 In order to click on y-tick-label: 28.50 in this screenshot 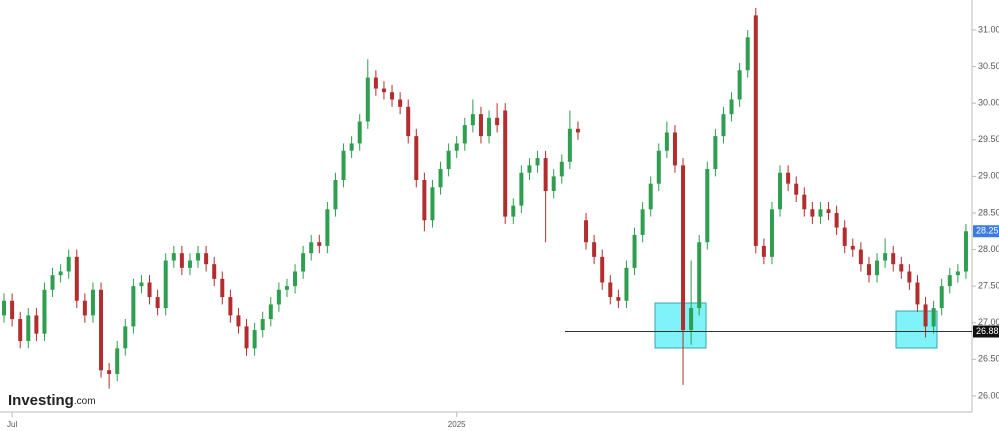, I will do `click(988, 212)`.